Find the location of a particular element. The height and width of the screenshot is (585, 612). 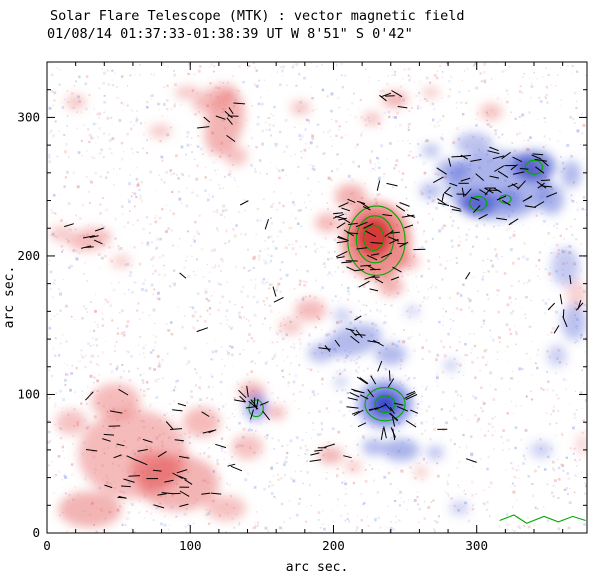

x-tick-label: 200 is located at coordinates (333, 545).